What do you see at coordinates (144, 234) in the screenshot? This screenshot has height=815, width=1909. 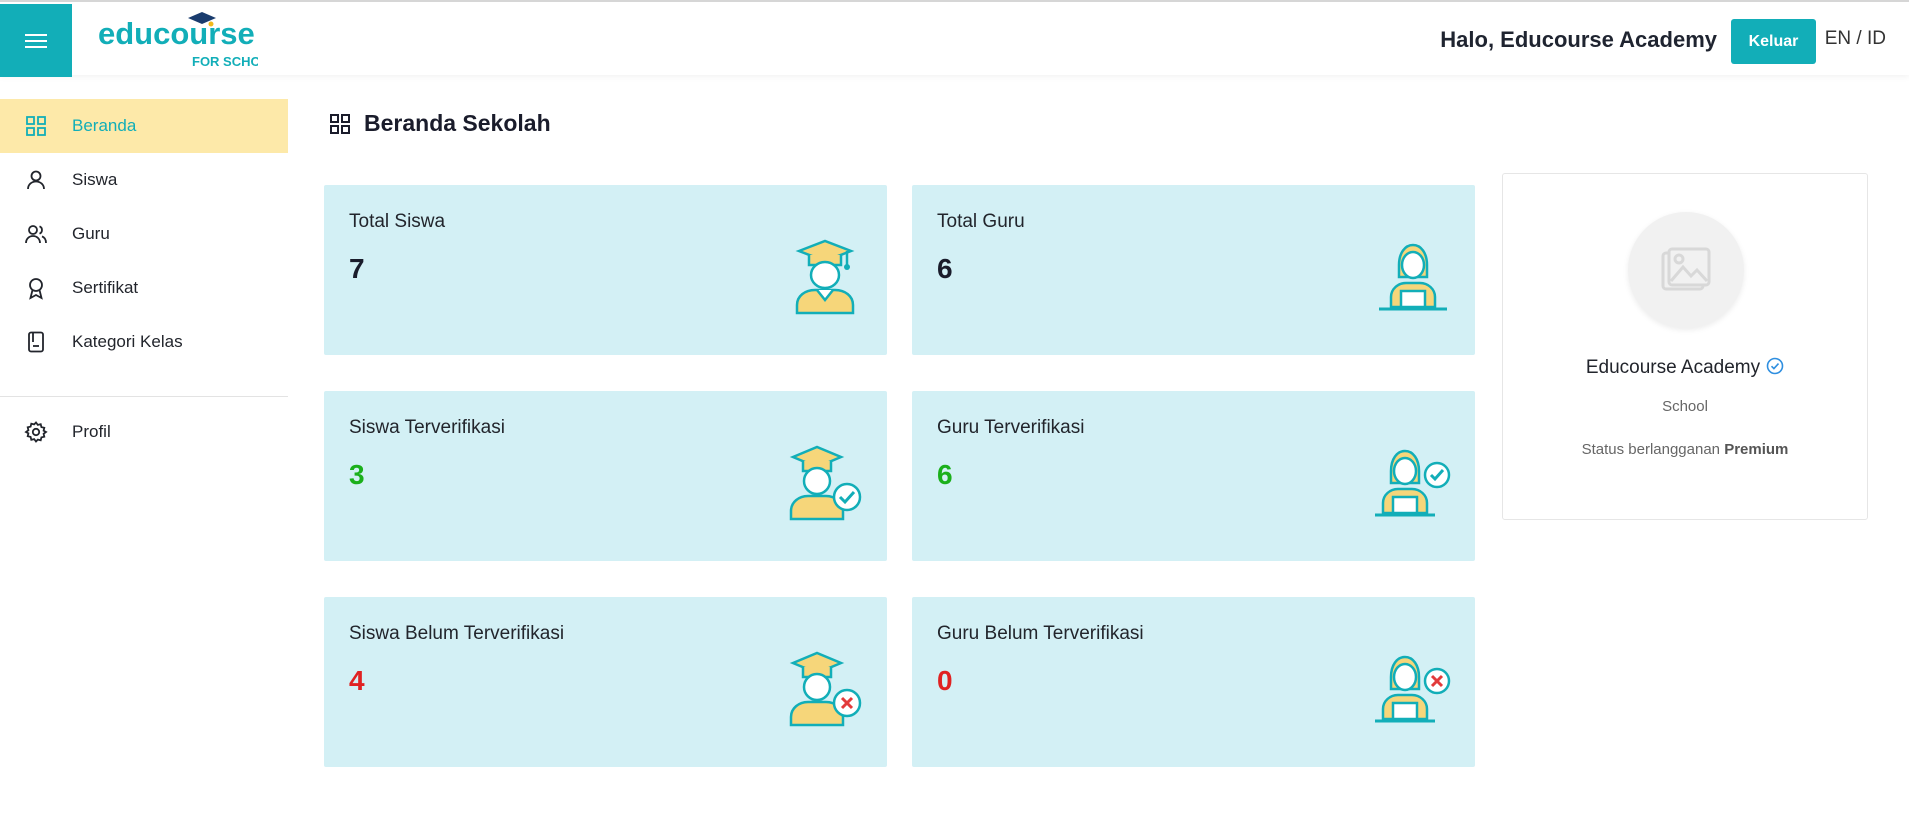 I see `sidebar-item-guru: Guru` at bounding box center [144, 234].